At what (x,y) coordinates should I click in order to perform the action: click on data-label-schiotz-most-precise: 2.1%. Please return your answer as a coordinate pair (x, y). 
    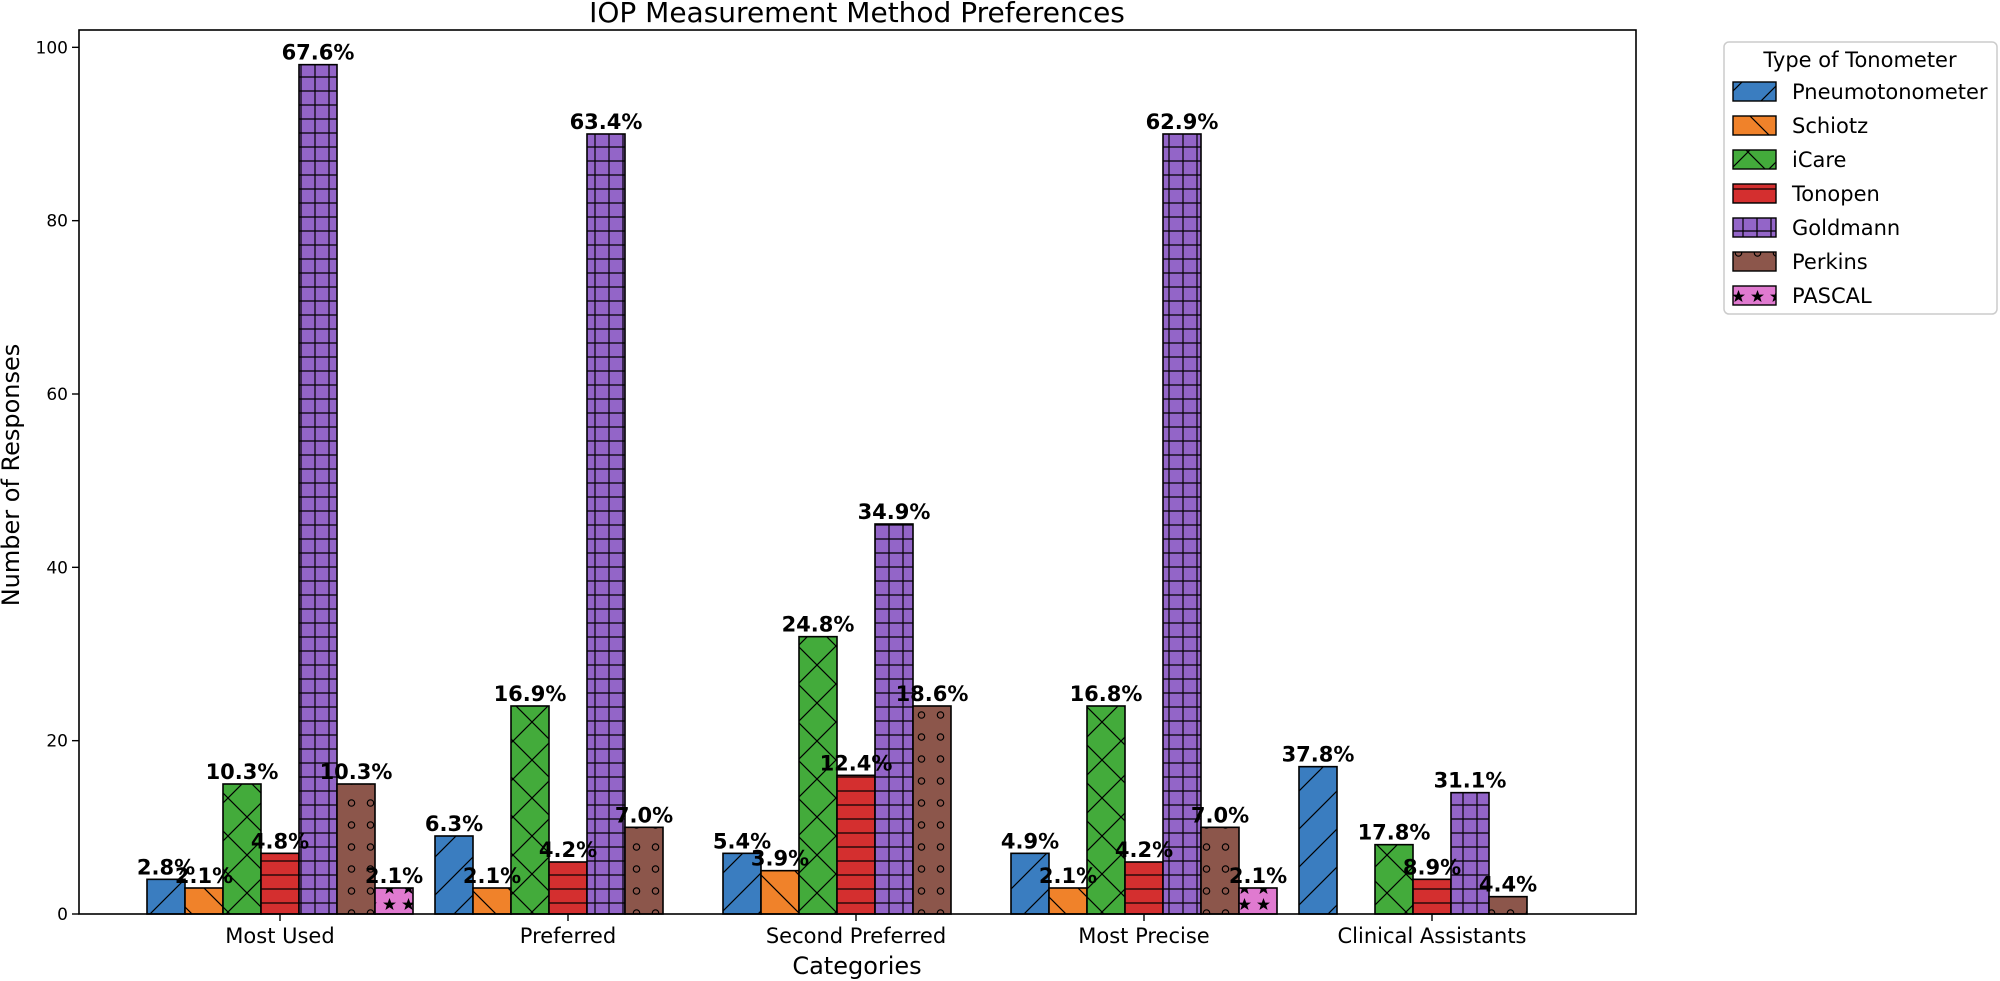
    Looking at the image, I should click on (1068, 876).